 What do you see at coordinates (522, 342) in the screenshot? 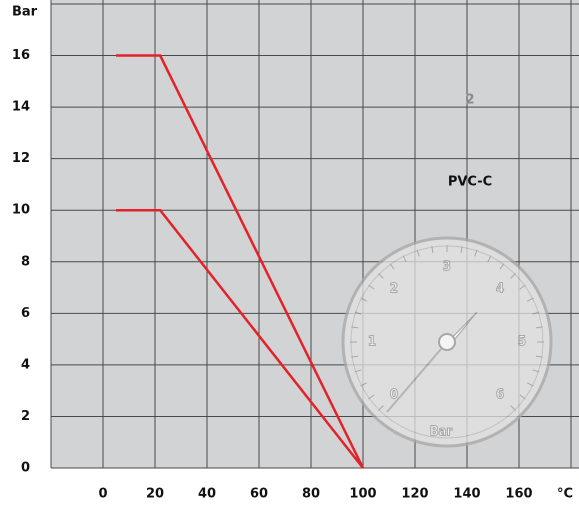
I see `gauge-label: 5` at bounding box center [522, 342].